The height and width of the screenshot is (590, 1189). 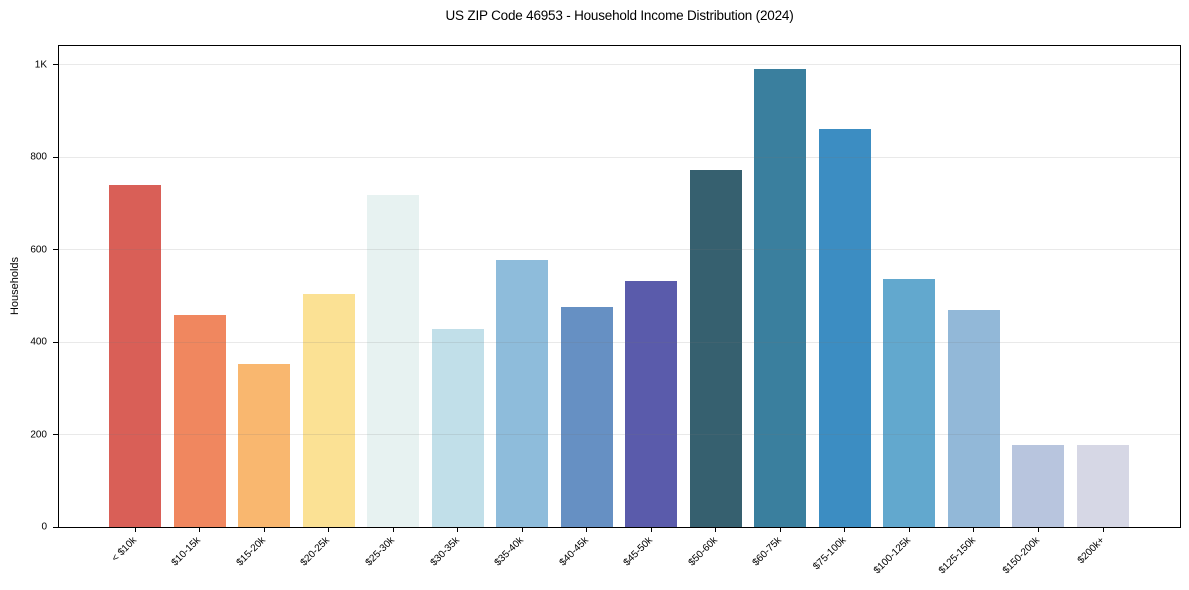 What do you see at coordinates (830, 554) in the screenshot?
I see `x-tick-label: $75-100k` at bounding box center [830, 554].